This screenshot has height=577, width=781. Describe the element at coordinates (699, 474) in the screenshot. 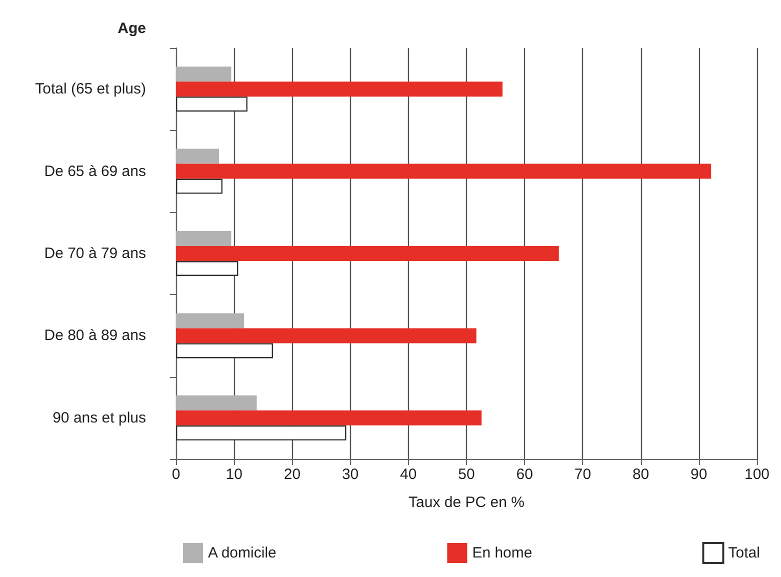

I see `x-tick-label: 90` at that location.